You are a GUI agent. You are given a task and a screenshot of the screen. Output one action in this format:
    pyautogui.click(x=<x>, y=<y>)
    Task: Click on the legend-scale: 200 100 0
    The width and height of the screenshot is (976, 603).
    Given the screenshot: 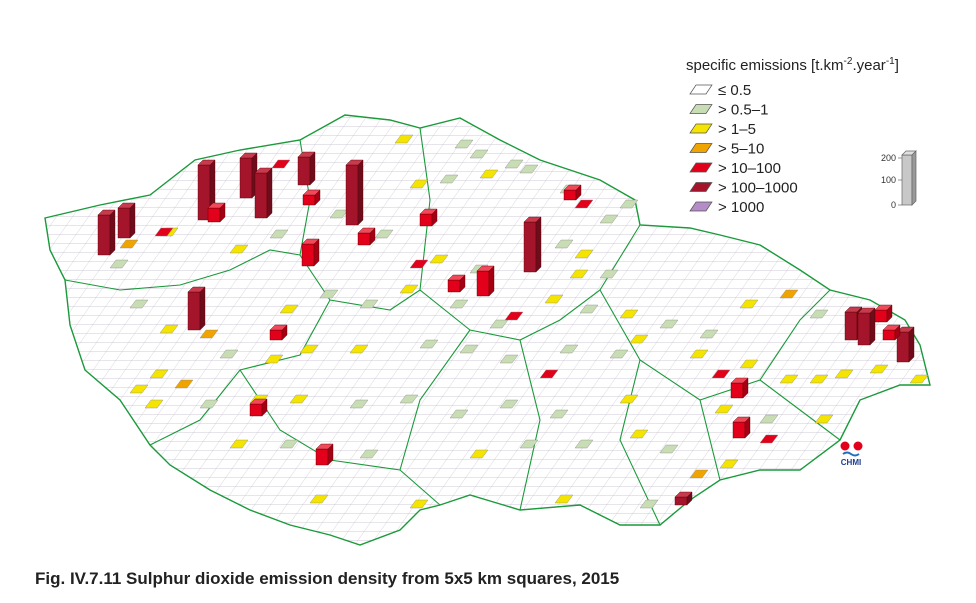 What is the action you would take?
    pyautogui.click(x=899, y=180)
    